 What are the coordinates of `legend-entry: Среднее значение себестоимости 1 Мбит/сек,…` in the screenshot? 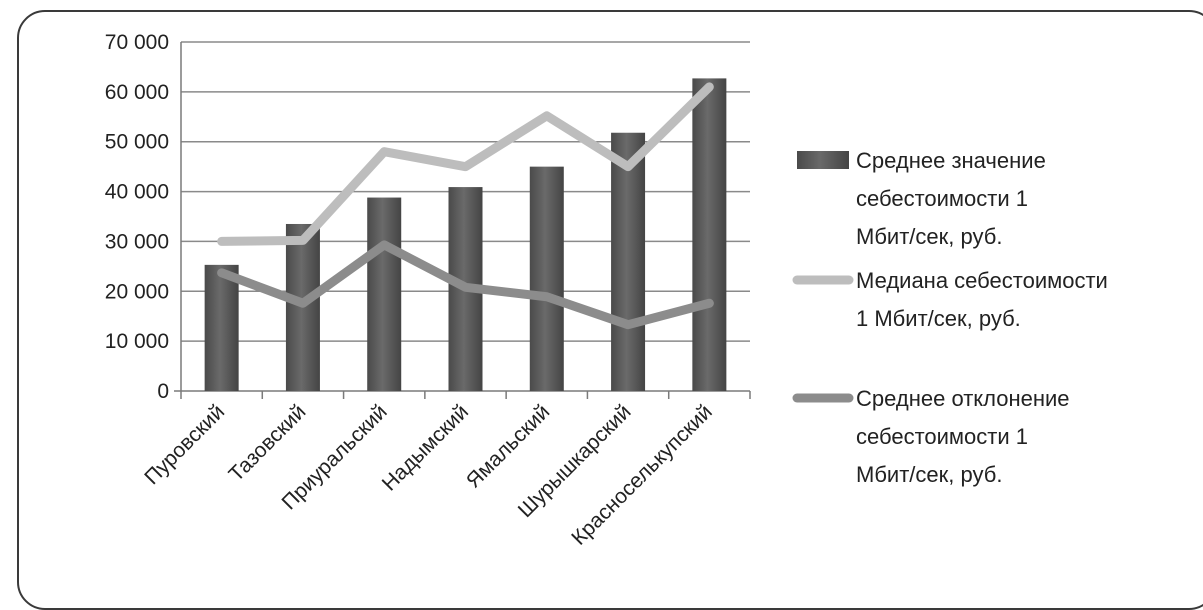 It's located at (921, 198).